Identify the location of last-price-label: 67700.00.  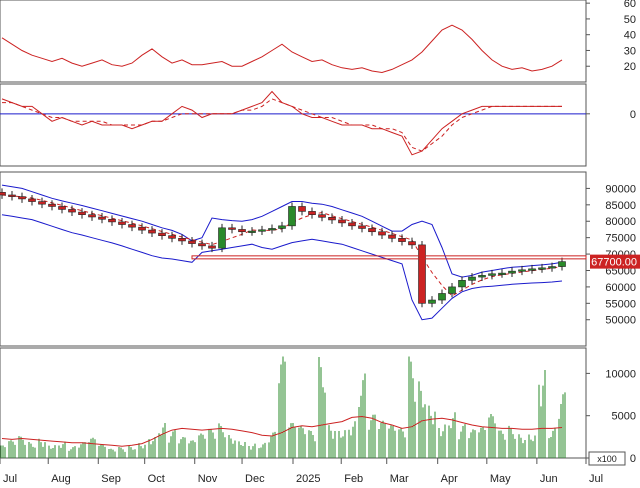
(614, 263).